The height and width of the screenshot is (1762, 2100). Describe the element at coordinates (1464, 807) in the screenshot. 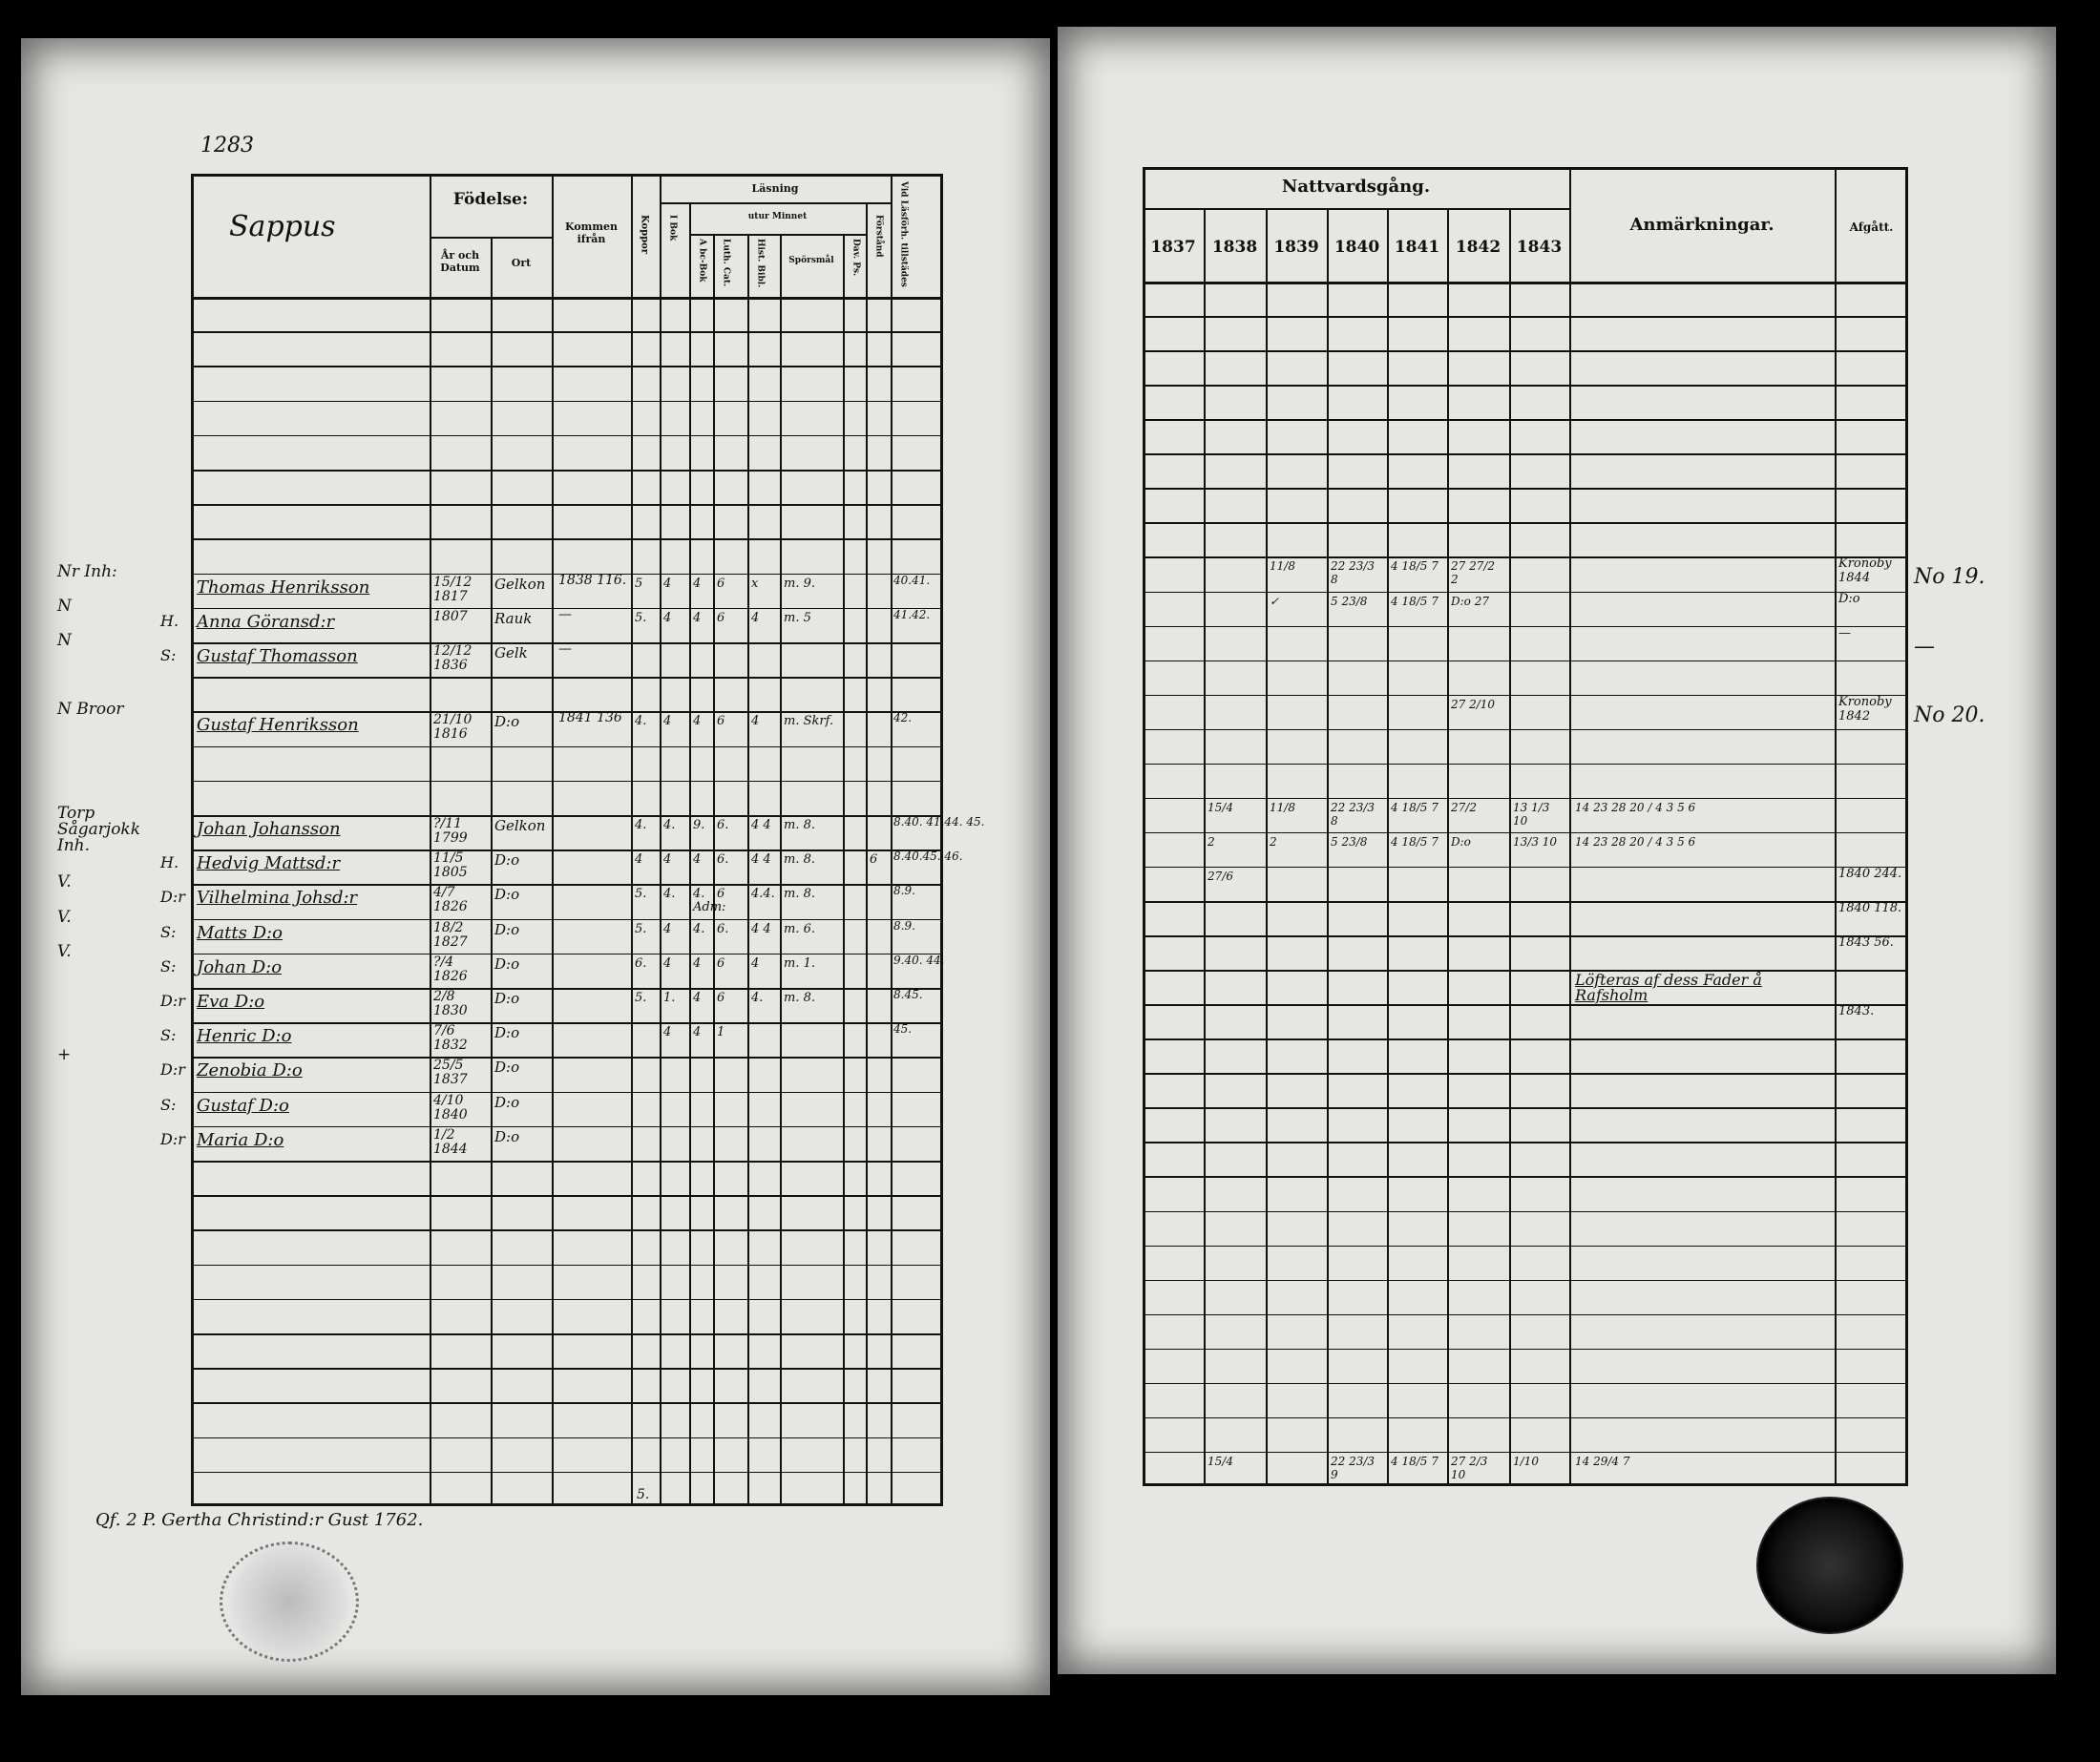

I see `communion-mark: 27/2` at that location.